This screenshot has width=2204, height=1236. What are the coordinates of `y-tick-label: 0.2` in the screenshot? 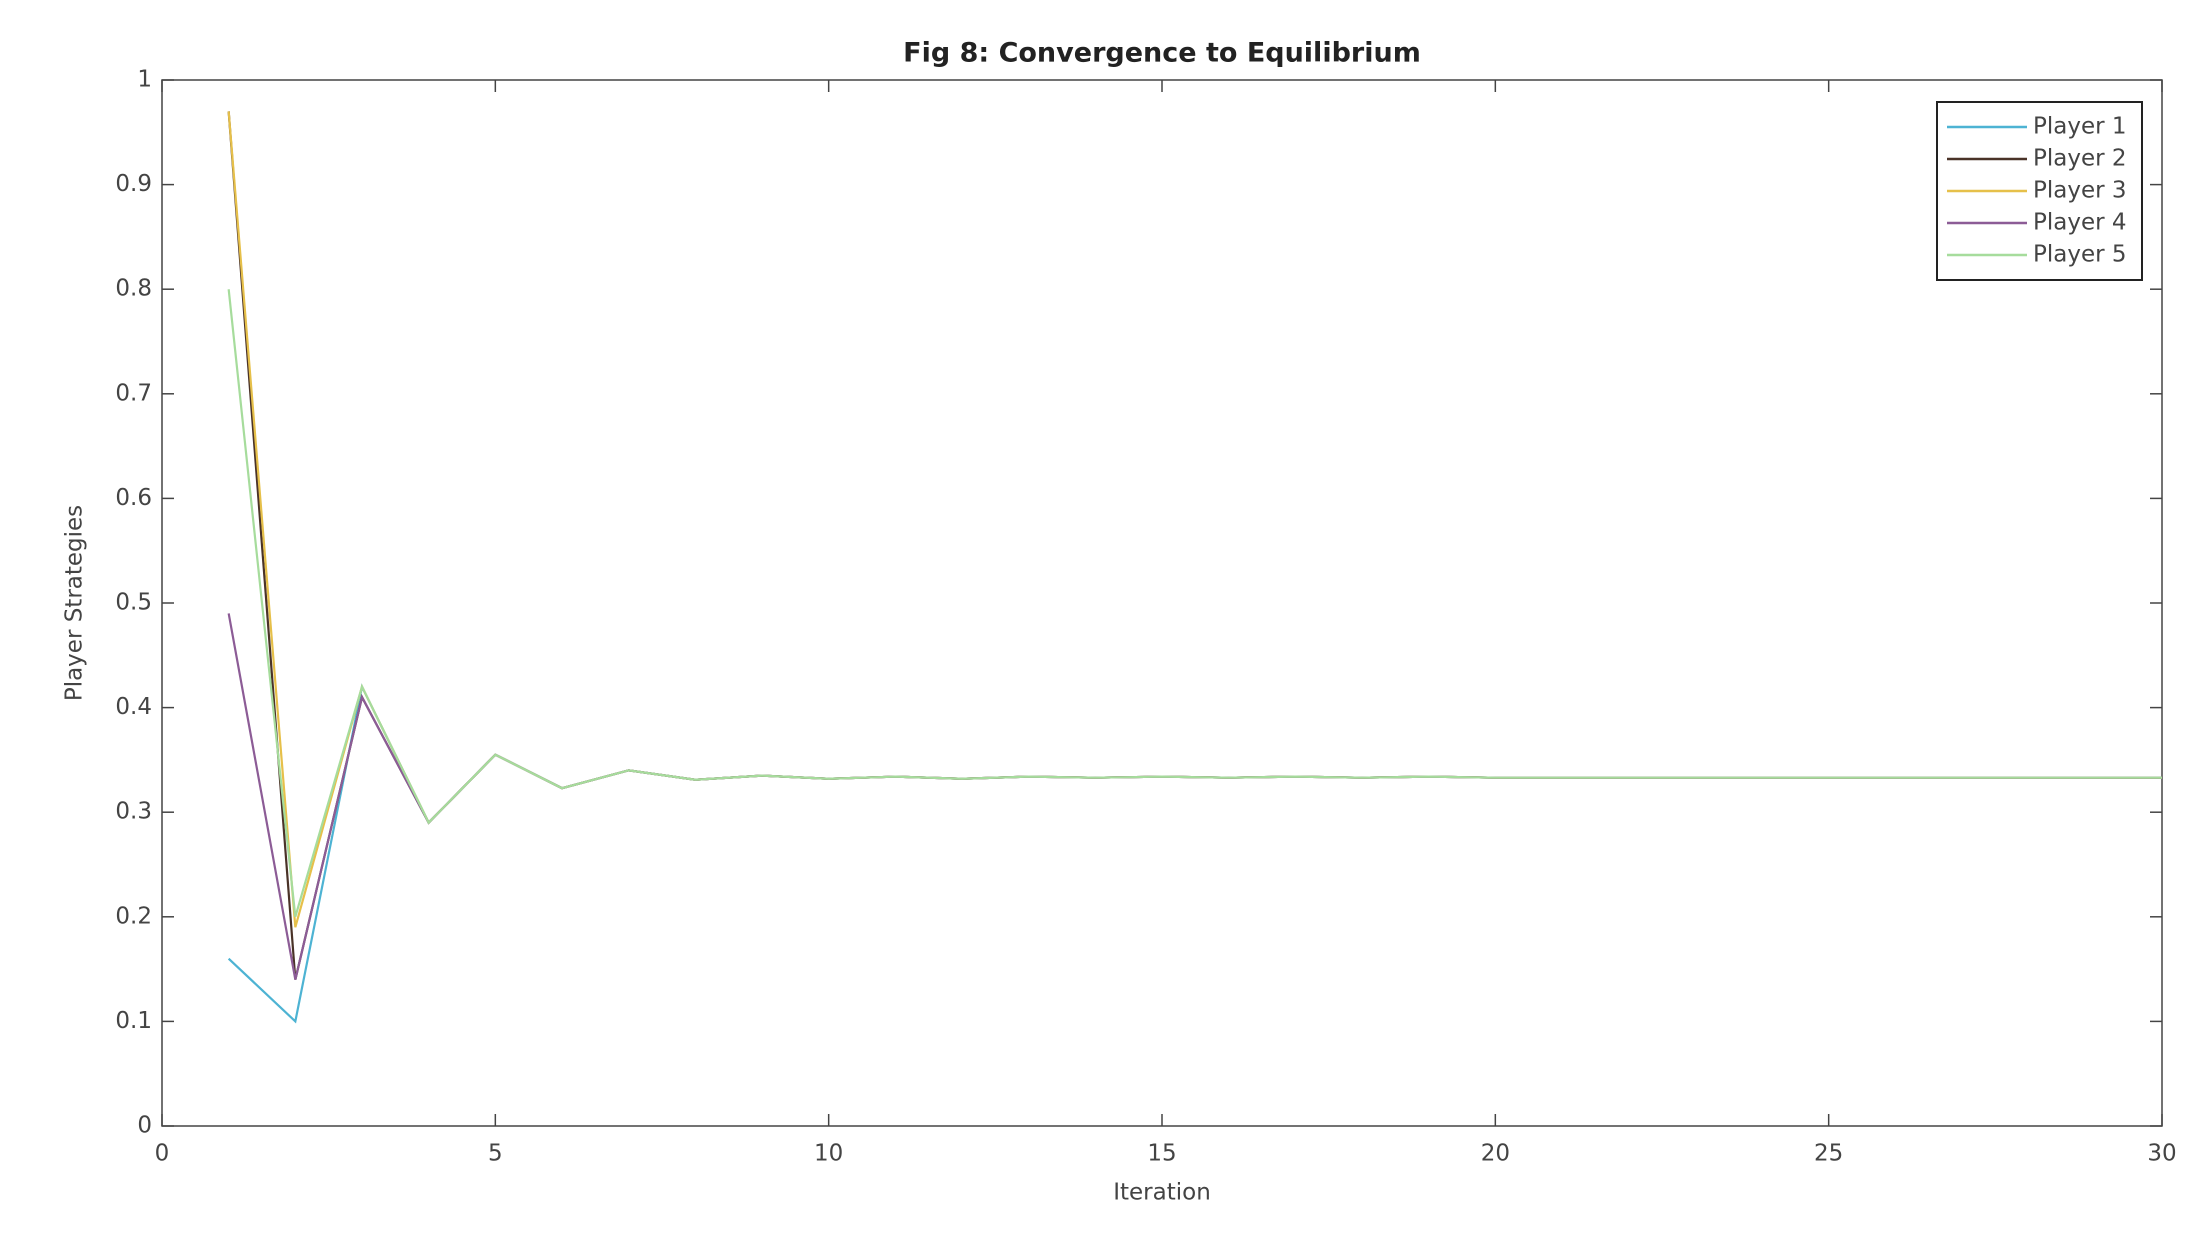 It's located at (133, 916).